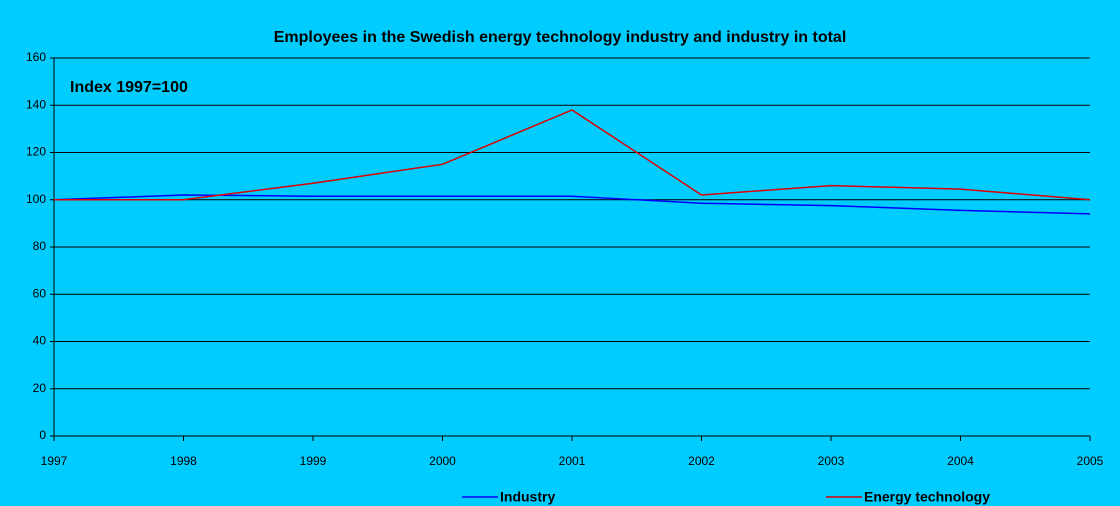 The image size is (1120, 506). I want to click on x-tick-label: 2002, so click(701, 461).